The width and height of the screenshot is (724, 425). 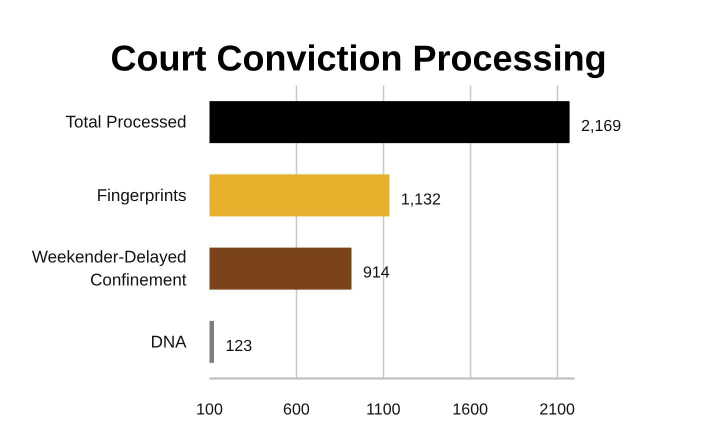 I want to click on y-tick-label: Total Processed, so click(x=126, y=122).